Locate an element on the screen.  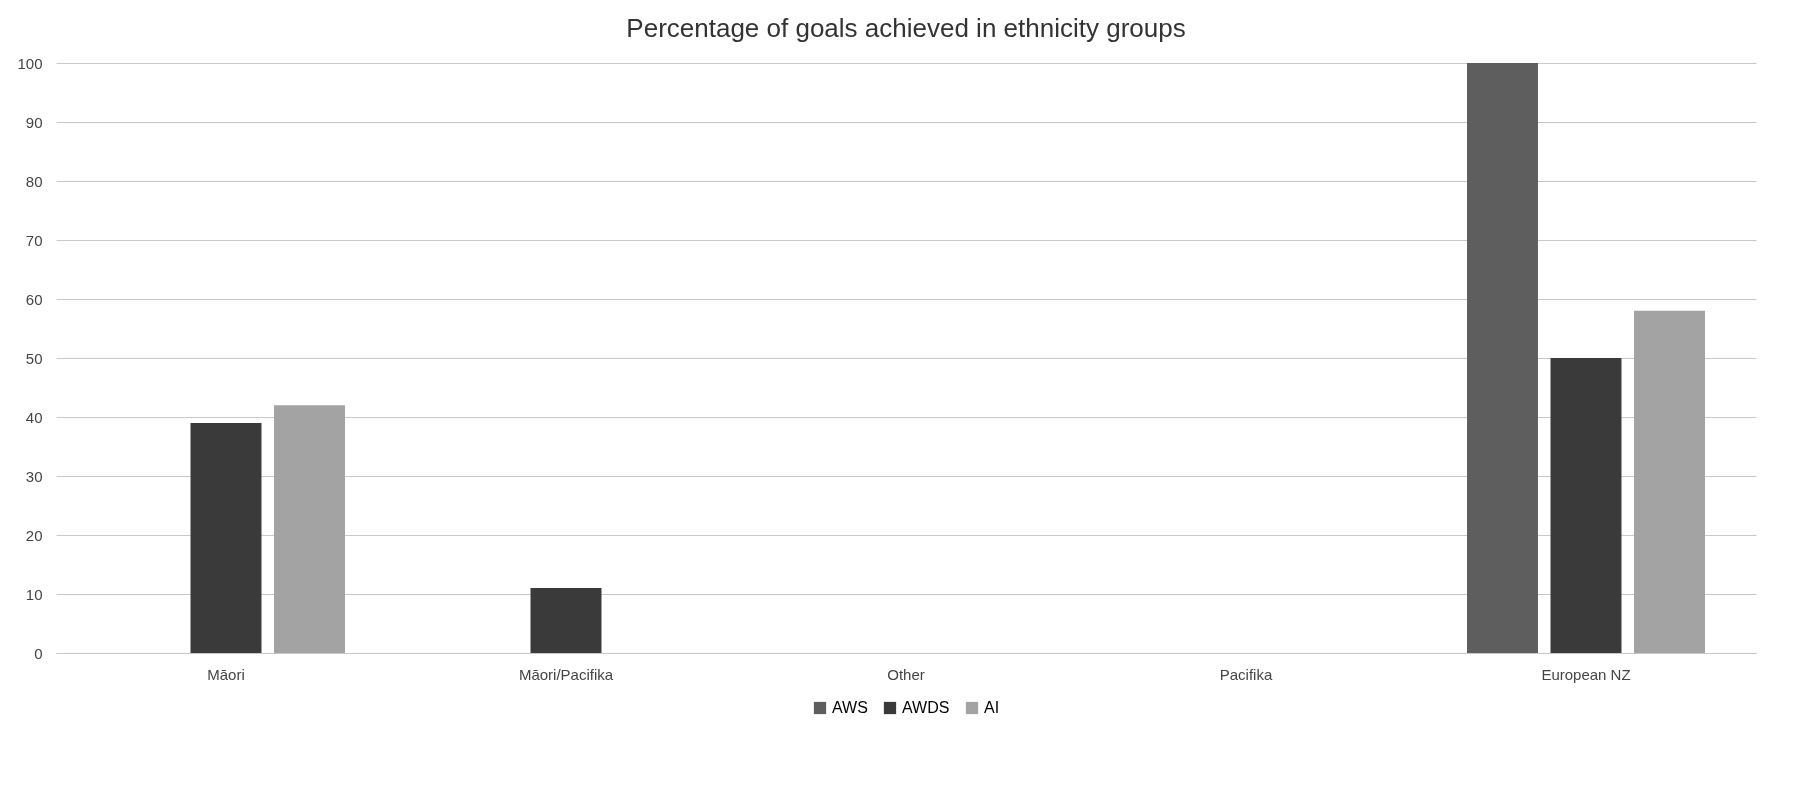
y-tick-label: 20 is located at coordinates (34, 535).